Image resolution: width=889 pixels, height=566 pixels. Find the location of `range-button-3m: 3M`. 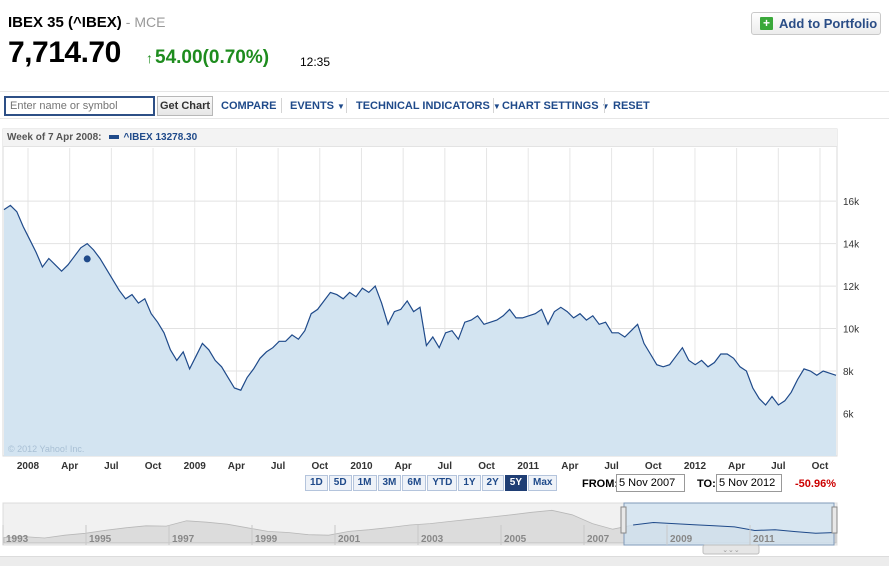

range-button-3m: 3M is located at coordinates (389, 483).